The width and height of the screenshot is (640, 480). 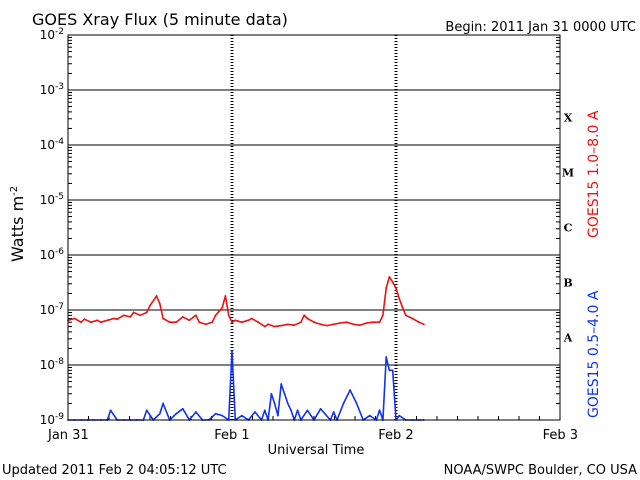 I want to click on flare-class-label: M, so click(x=568, y=173).